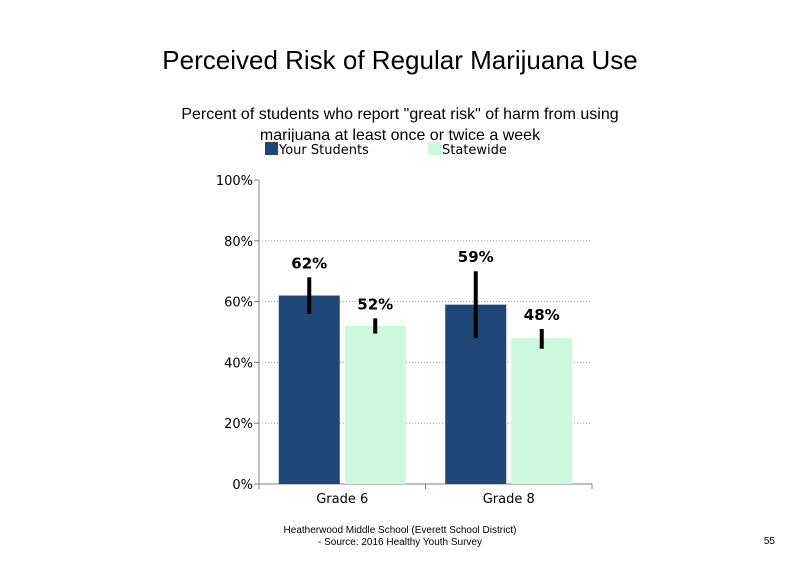 This screenshot has height=568, width=800. I want to click on x-tick-label: Grade 8, so click(509, 499).